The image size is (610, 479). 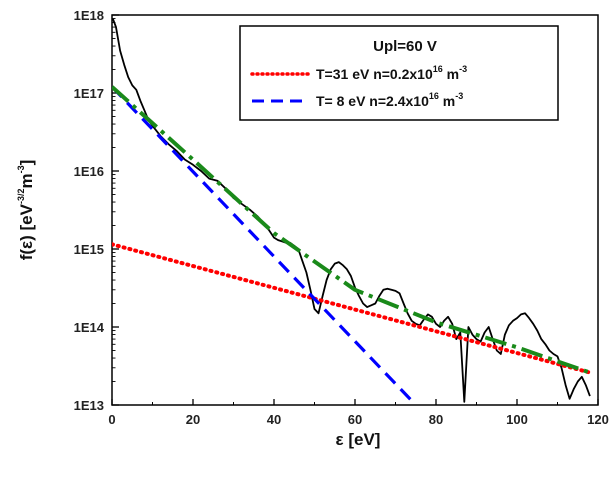 What do you see at coordinates (26, 231) in the screenshot?
I see `y-axis-label-main: f(ε) [eV` at bounding box center [26, 231].